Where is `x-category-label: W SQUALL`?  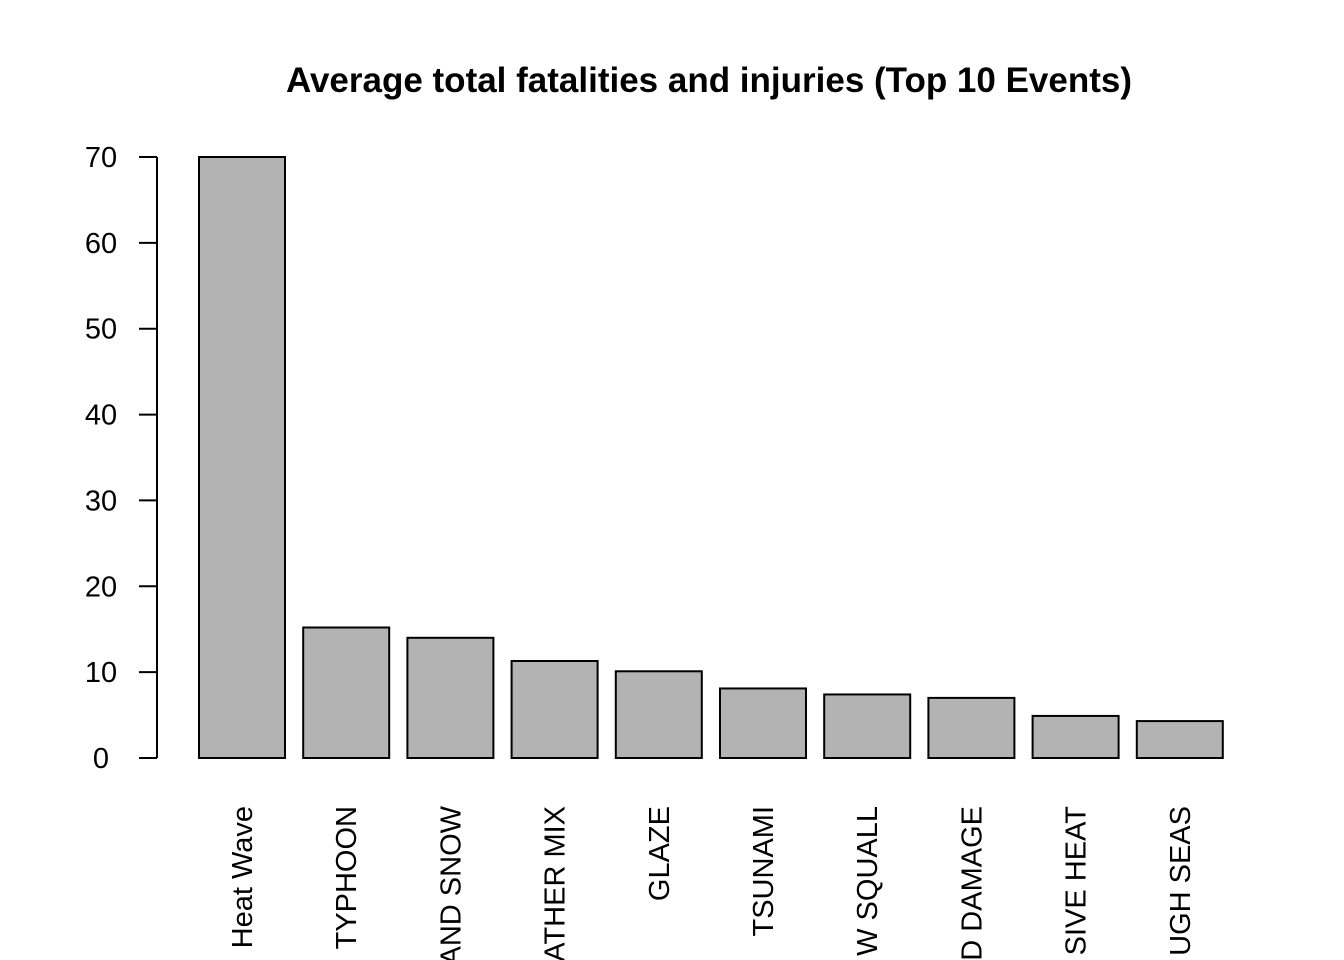
x-category-label: W SQUALL is located at coordinates (868, 881).